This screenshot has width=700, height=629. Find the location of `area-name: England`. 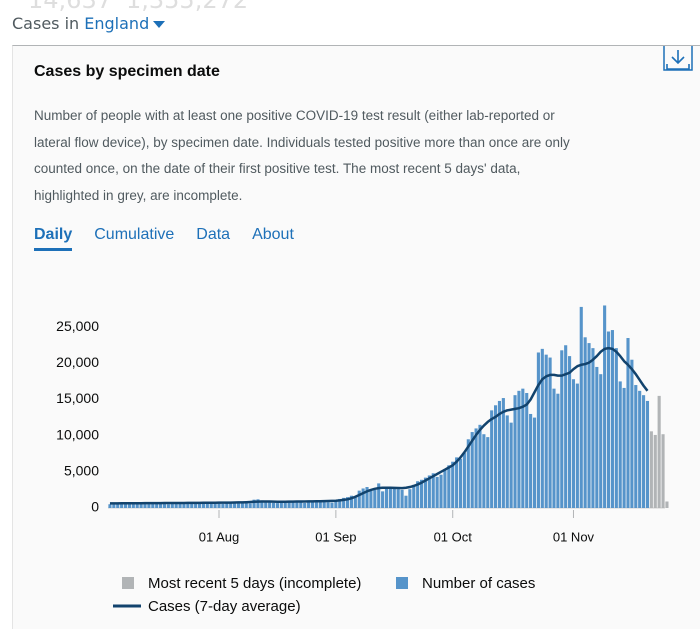

area-name: England is located at coordinates (117, 23).